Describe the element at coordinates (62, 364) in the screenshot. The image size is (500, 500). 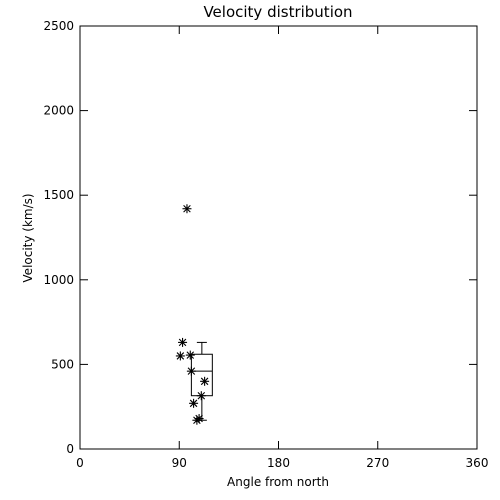
I see `y-tick-label: 500` at that location.